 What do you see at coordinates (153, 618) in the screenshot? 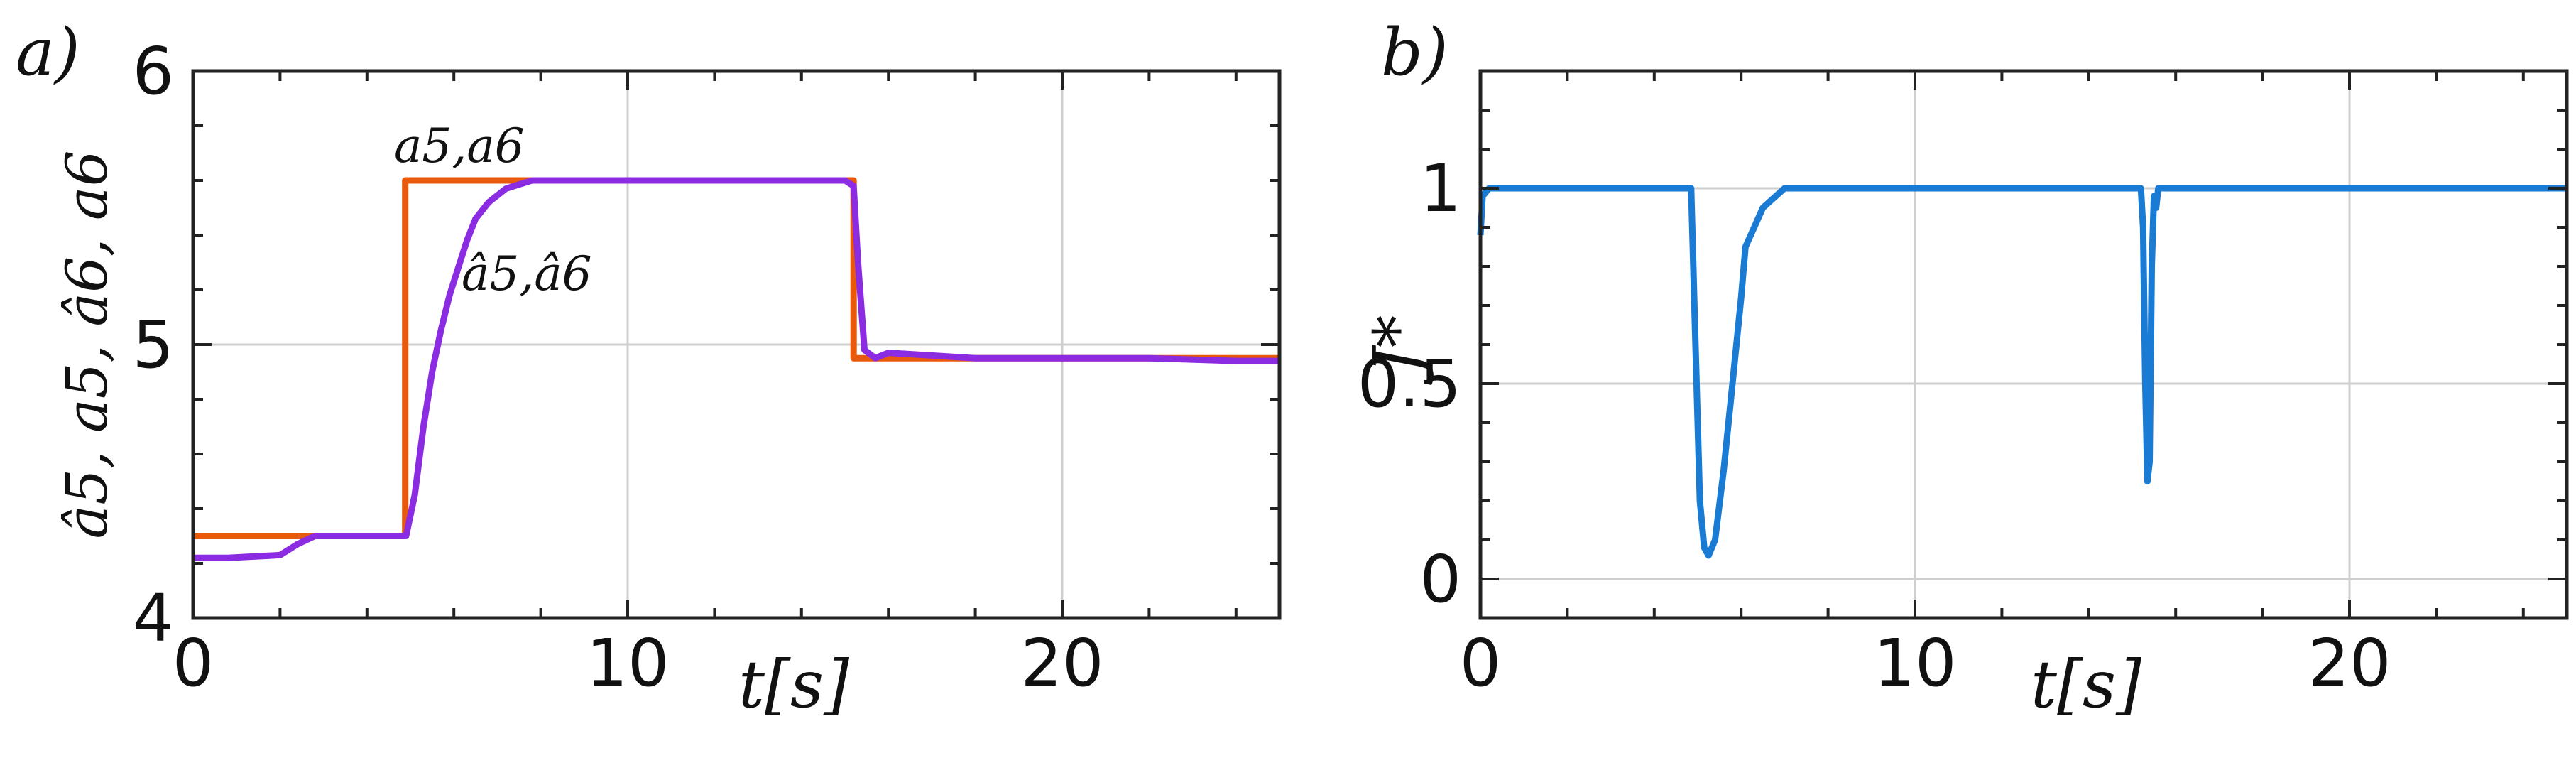
I see `y-tick-label: 4` at bounding box center [153, 618].